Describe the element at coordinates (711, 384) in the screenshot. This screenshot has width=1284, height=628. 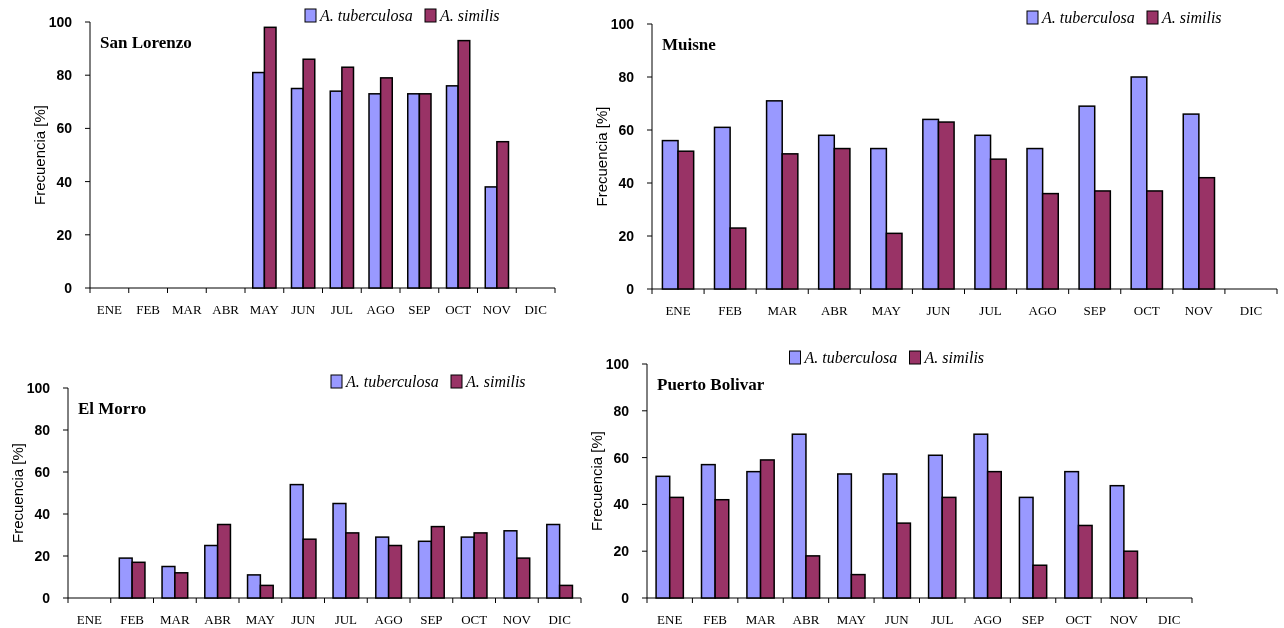
I see `text: Puerto Bolivar` at that location.